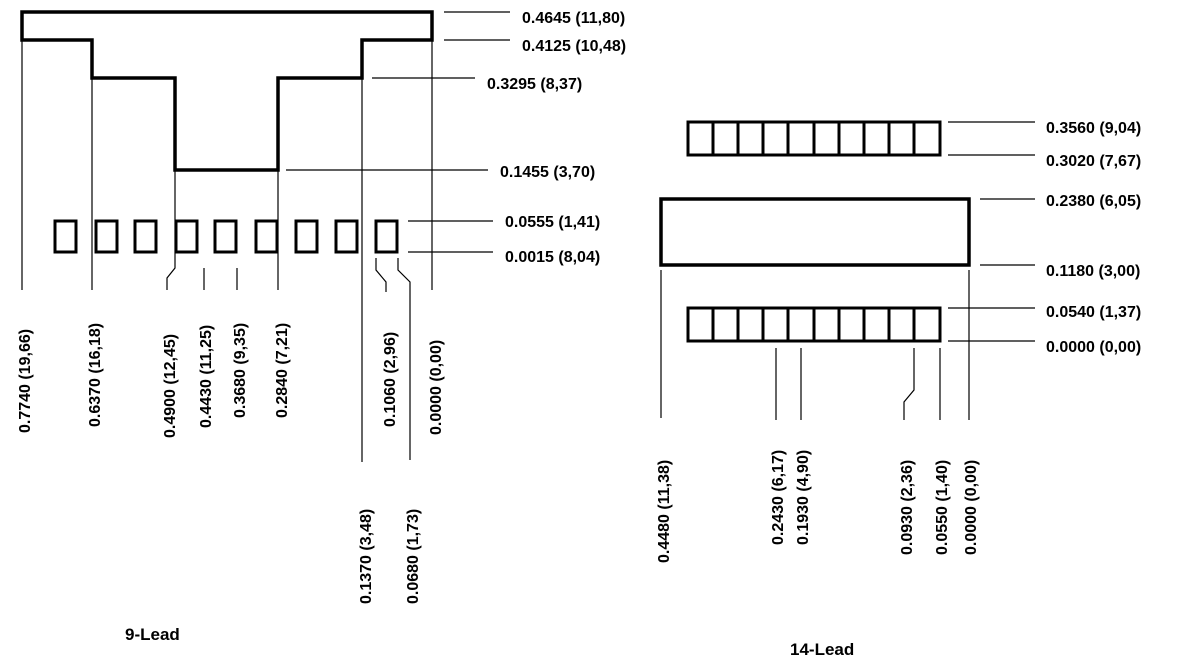 This screenshot has width=1185, height=662. Describe the element at coordinates (366, 556) in the screenshot. I see `dim-label: 0.1370 (3,48)` at that location.